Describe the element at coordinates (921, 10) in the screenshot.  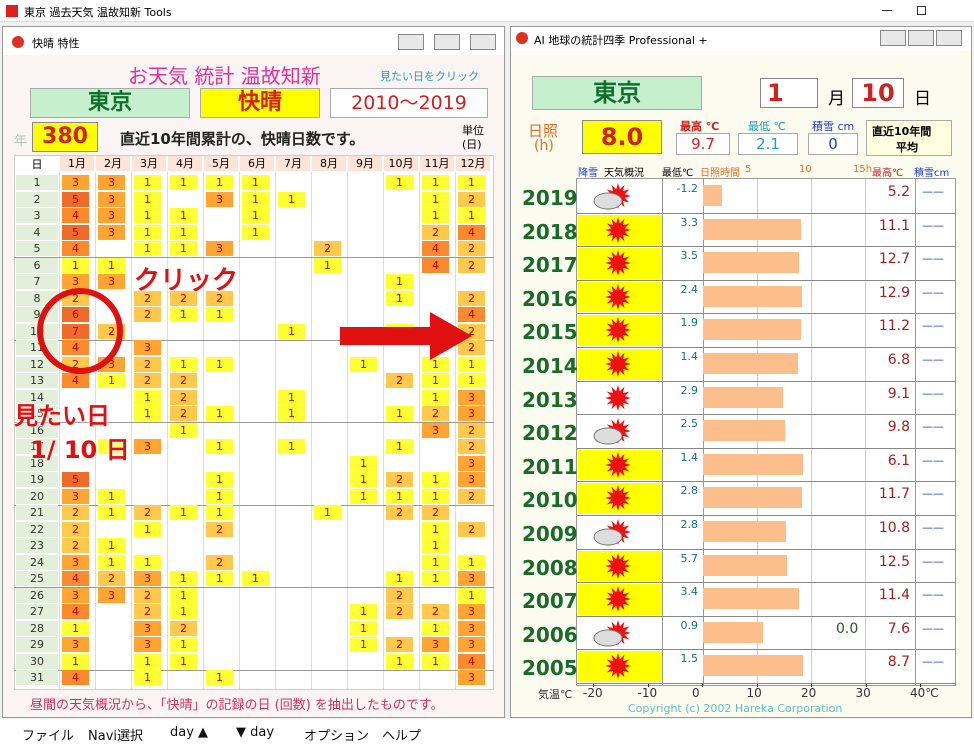
I see `maximize-button` at that location.